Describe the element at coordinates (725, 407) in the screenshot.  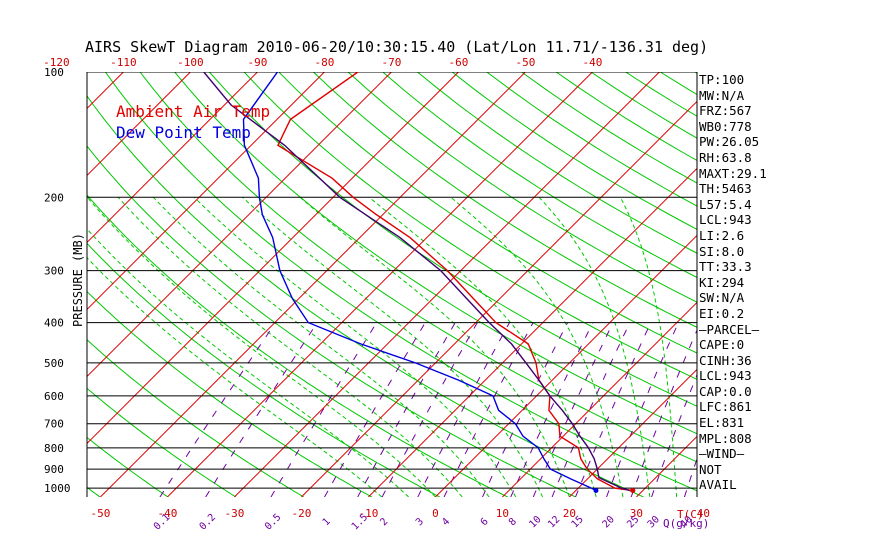
I see `index-row: LFC:861` at that location.